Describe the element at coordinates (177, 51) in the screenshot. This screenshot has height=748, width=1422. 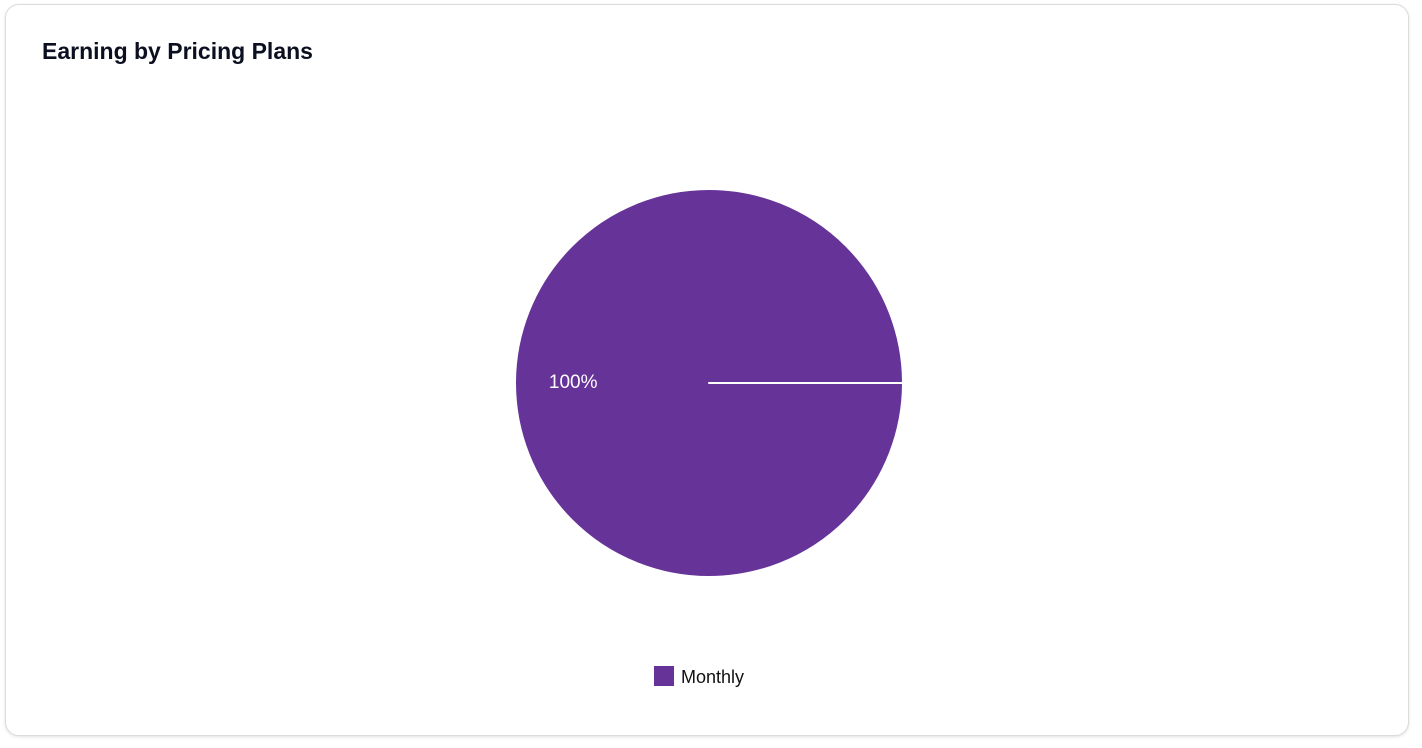
I see `chart-title: Earning by Pricing Plans` at that location.